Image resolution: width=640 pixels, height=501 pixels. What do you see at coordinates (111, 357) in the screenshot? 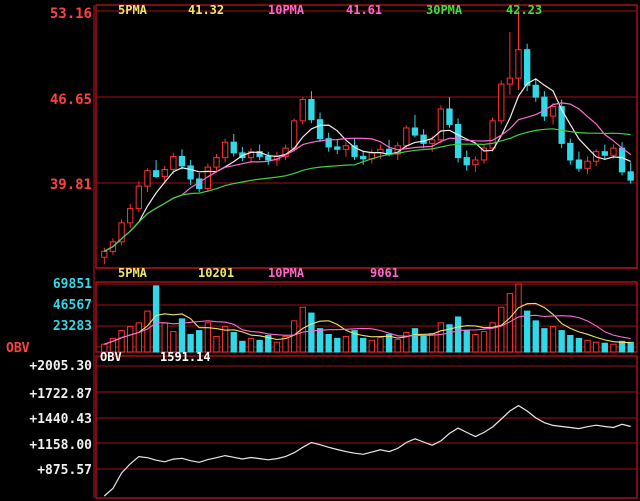
I see `obv-header-label: OBV` at bounding box center [111, 357].